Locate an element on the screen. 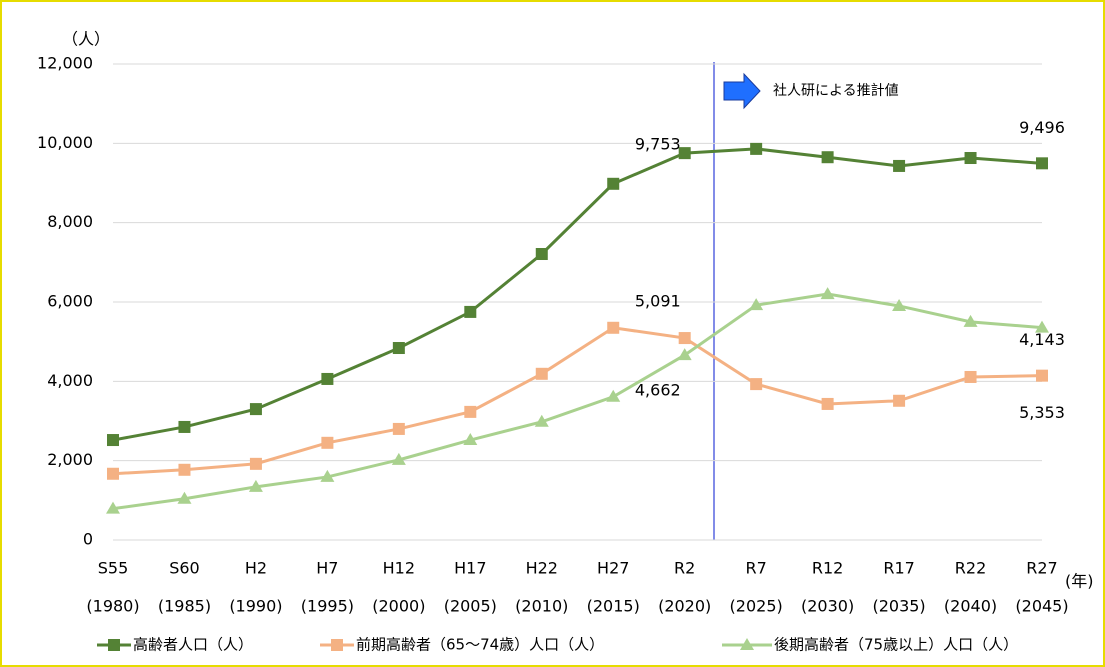  y-tick-label: 10,000 is located at coordinates (65, 142).